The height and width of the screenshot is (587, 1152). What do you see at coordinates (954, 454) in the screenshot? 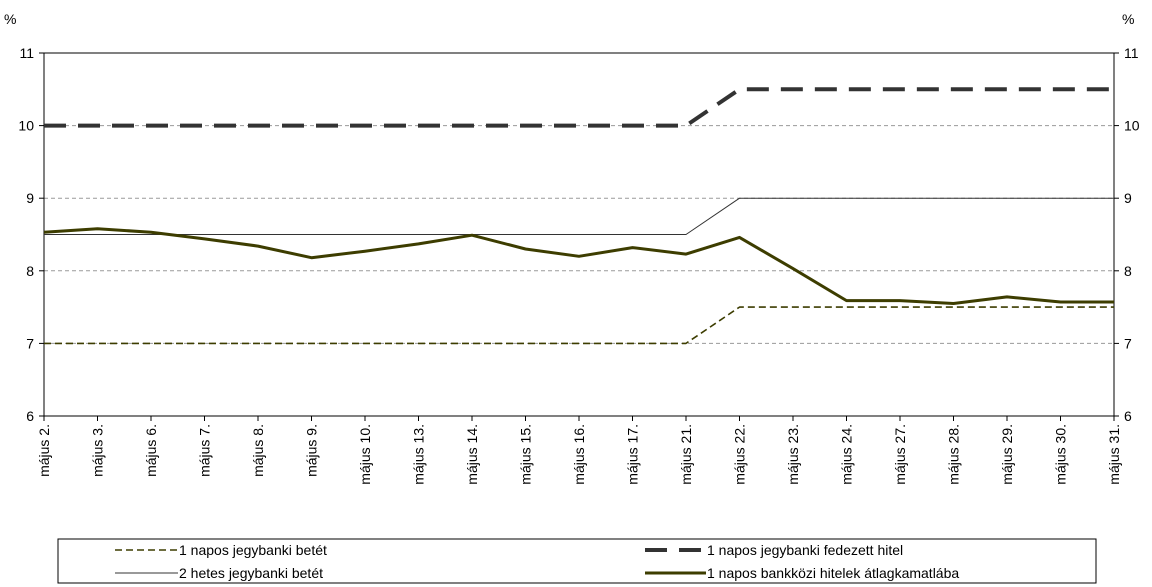
I see `x-tick-label: május 28.` at bounding box center [954, 454].